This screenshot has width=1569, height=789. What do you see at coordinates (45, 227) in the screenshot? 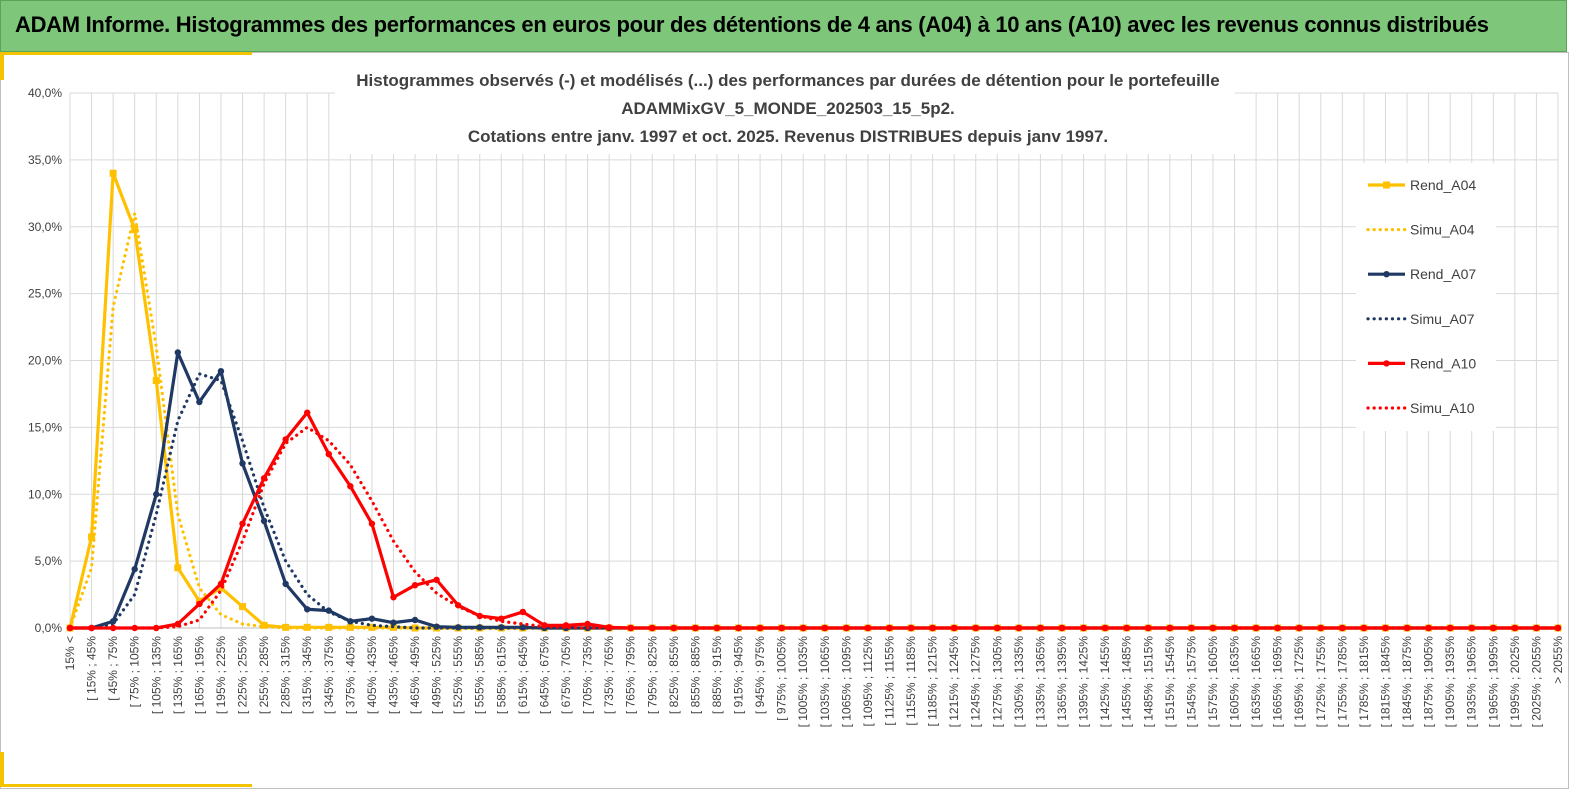
I see `y-tick-label: 30,0%` at bounding box center [45, 227].